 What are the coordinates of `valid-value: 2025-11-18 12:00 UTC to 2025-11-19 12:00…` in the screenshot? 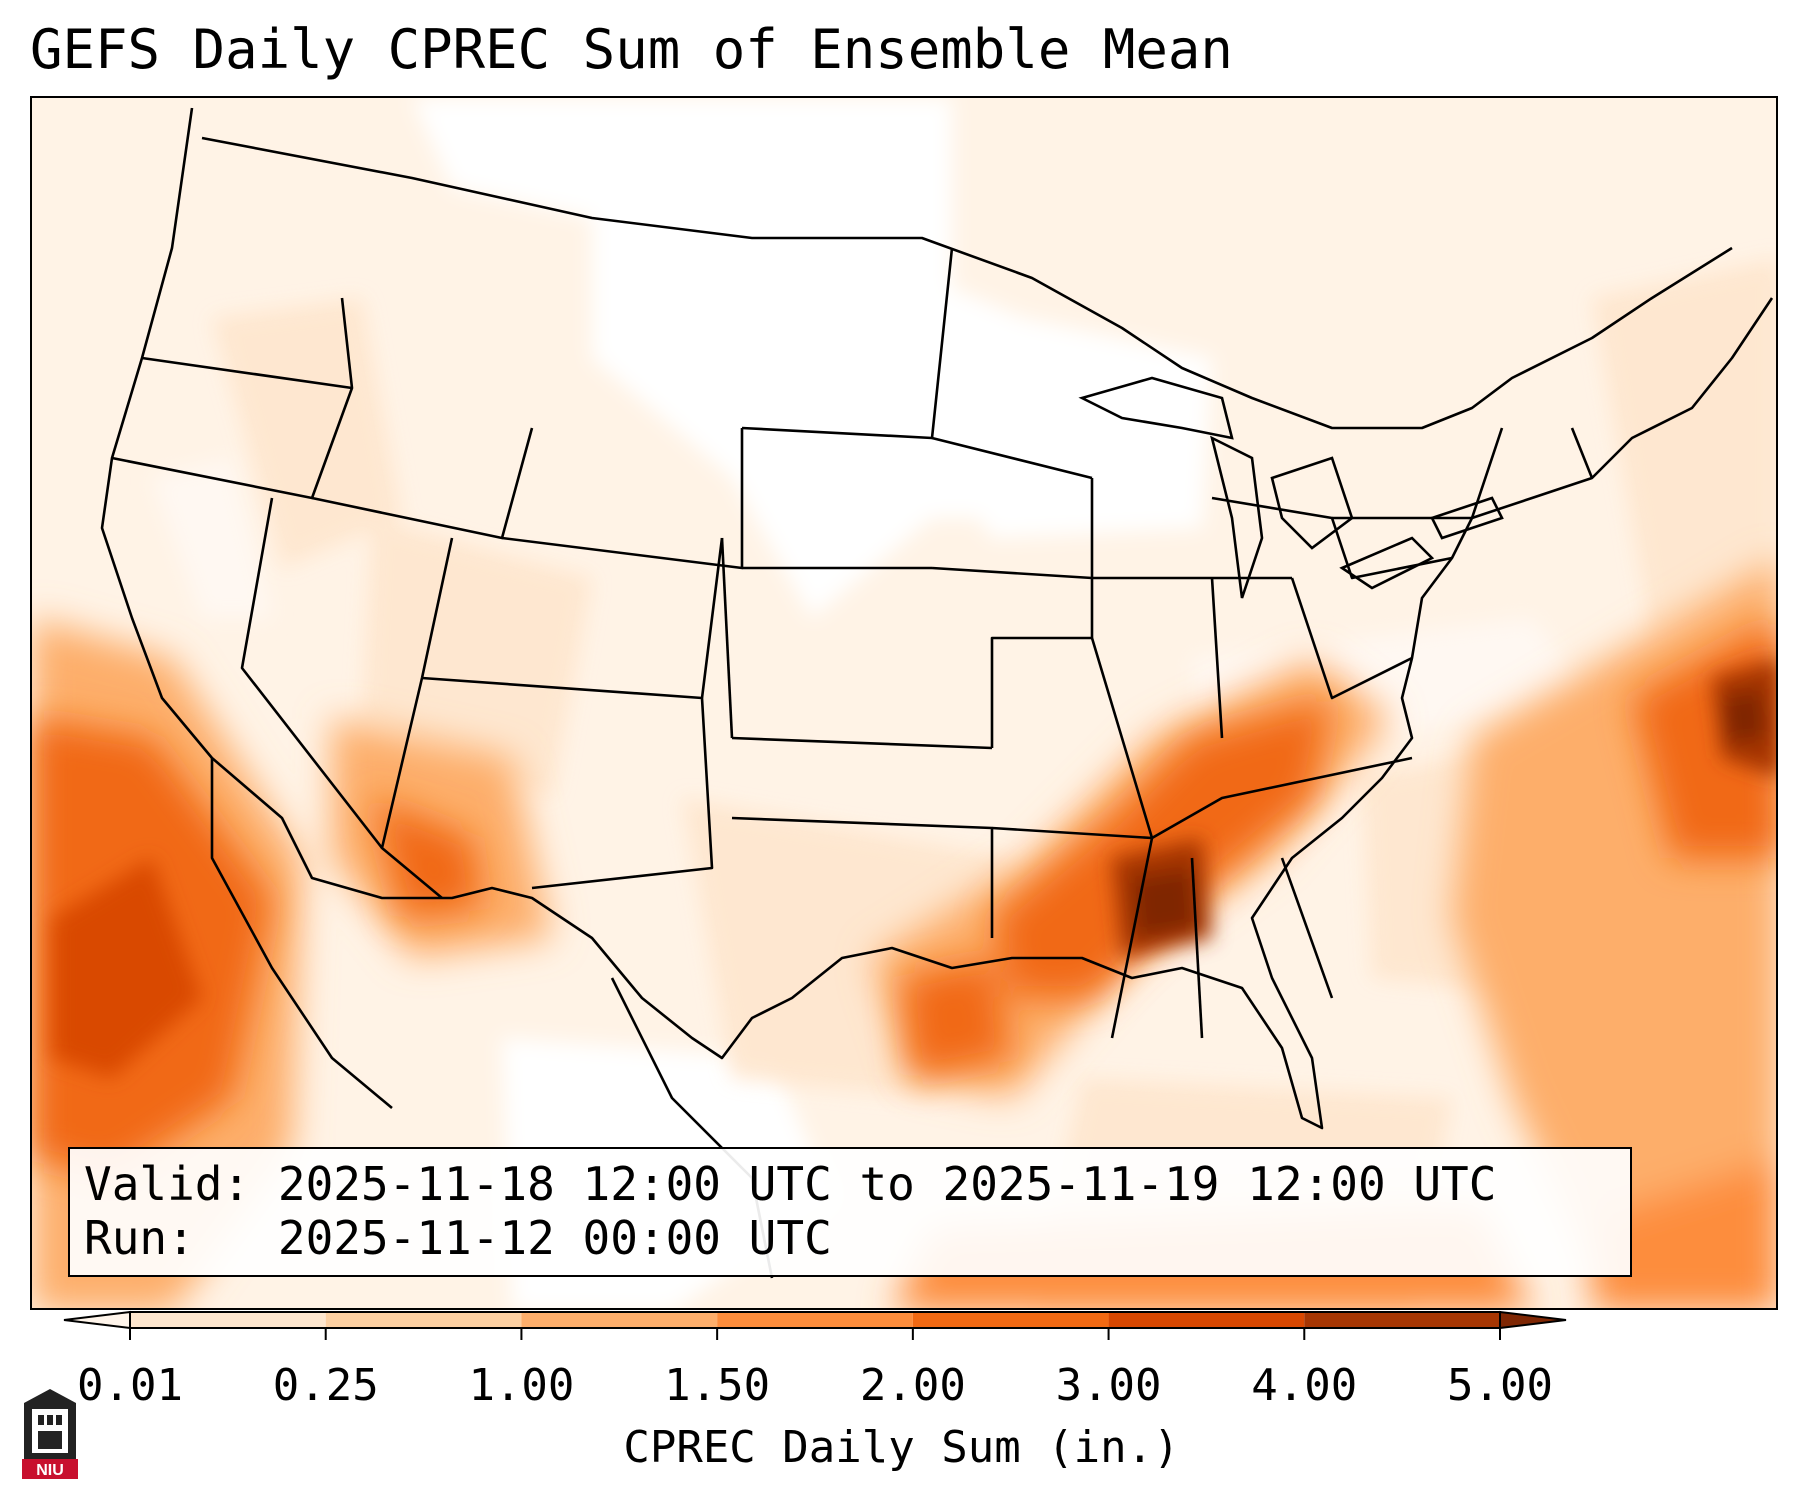 It's located at (887, 1184).